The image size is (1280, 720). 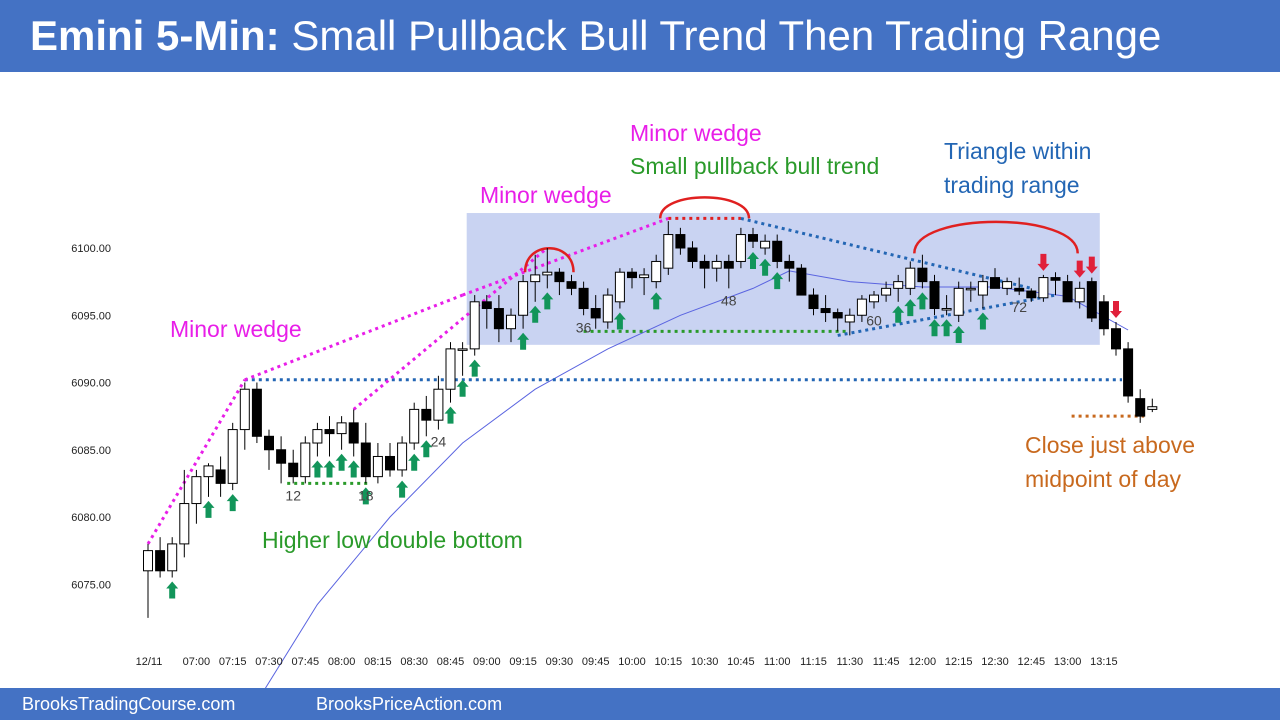 What do you see at coordinates (874, 321) in the screenshot?
I see `bar-number-label-60: 60` at bounding box center [874, 321].